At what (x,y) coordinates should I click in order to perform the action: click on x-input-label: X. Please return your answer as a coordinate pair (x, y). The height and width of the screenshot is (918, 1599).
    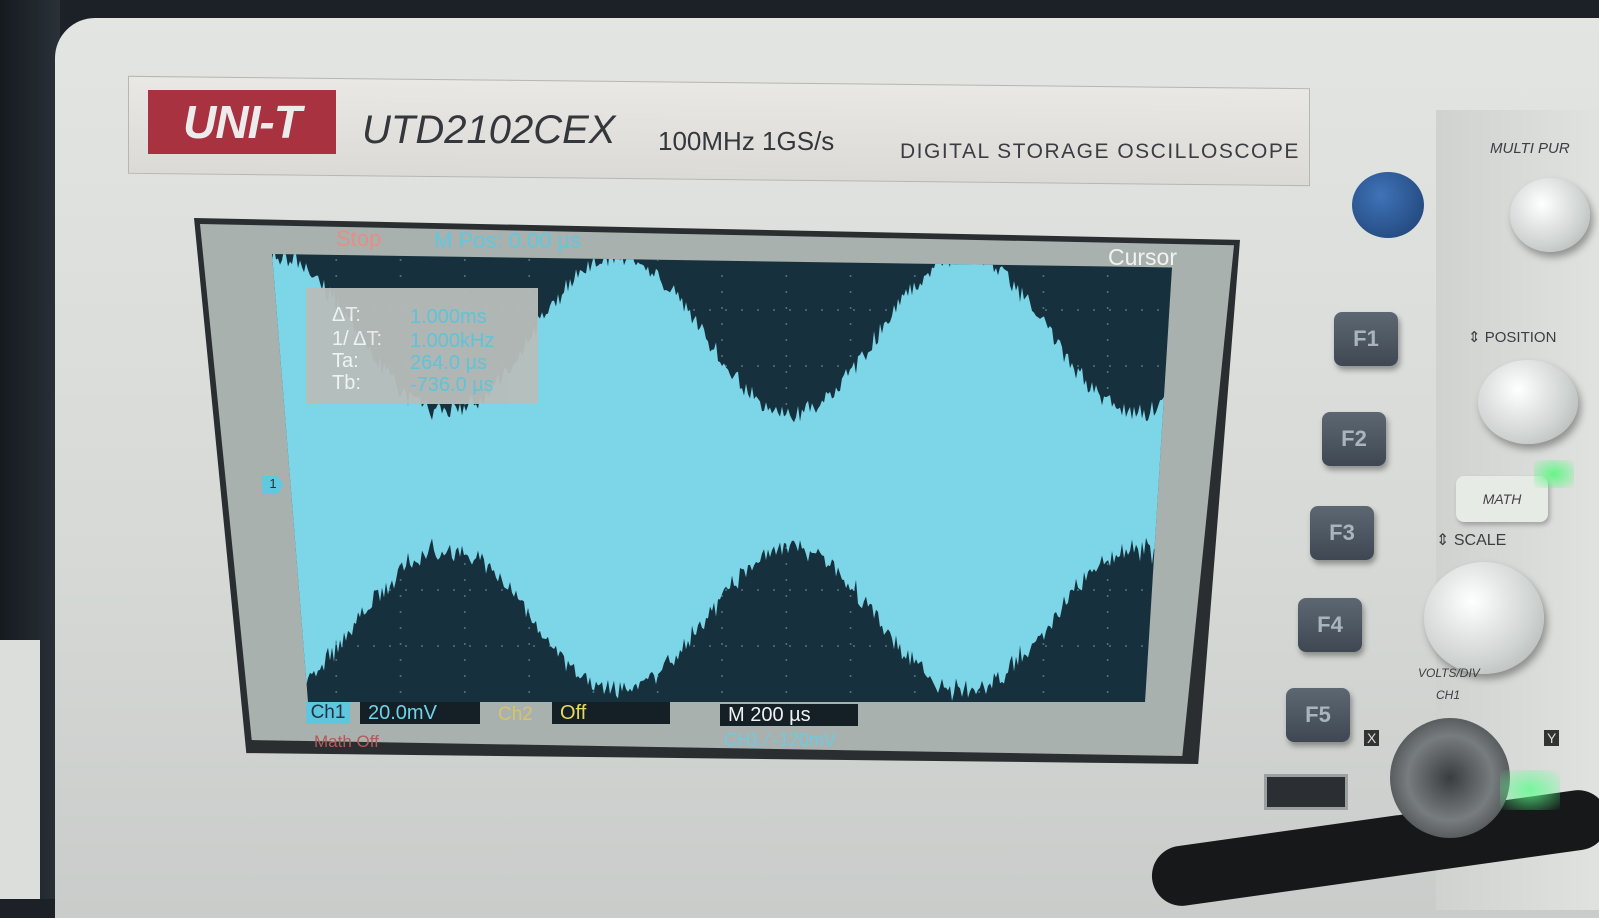
    Looking at the image, I should click on (1371, 738).